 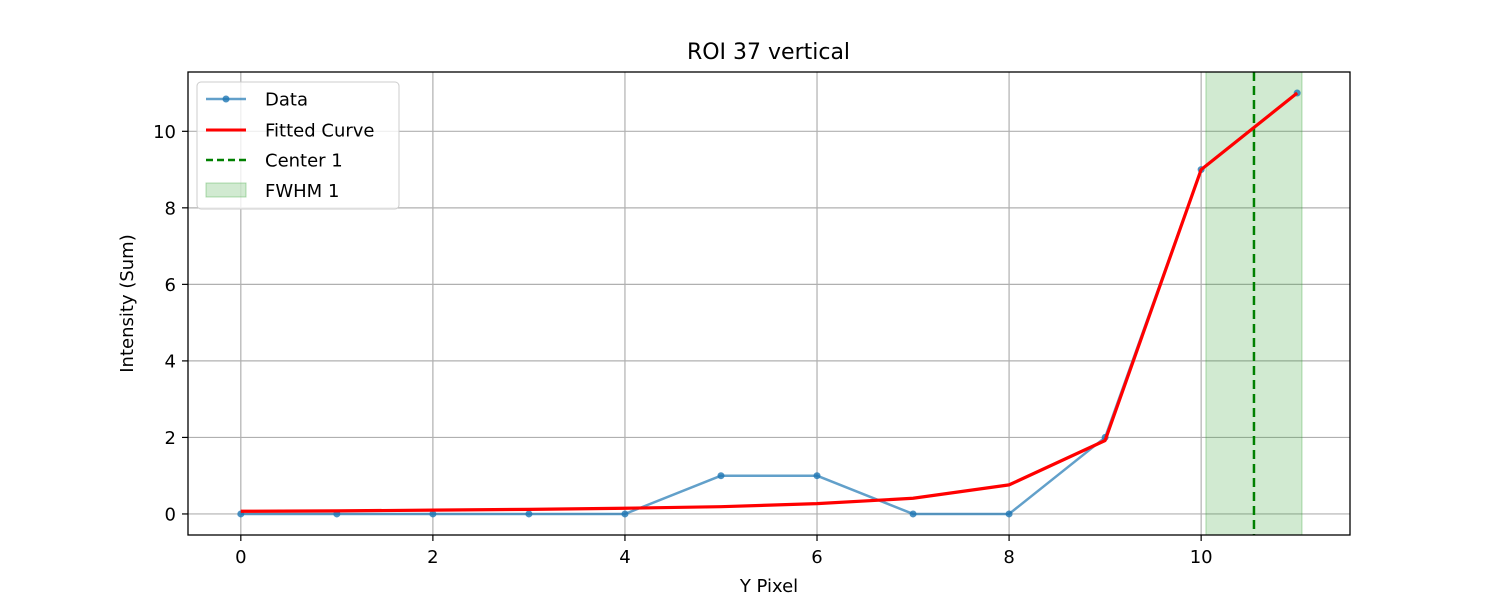 I want to click on legend-fwhm-label: FWHM 1, so click(x=302, y=191).